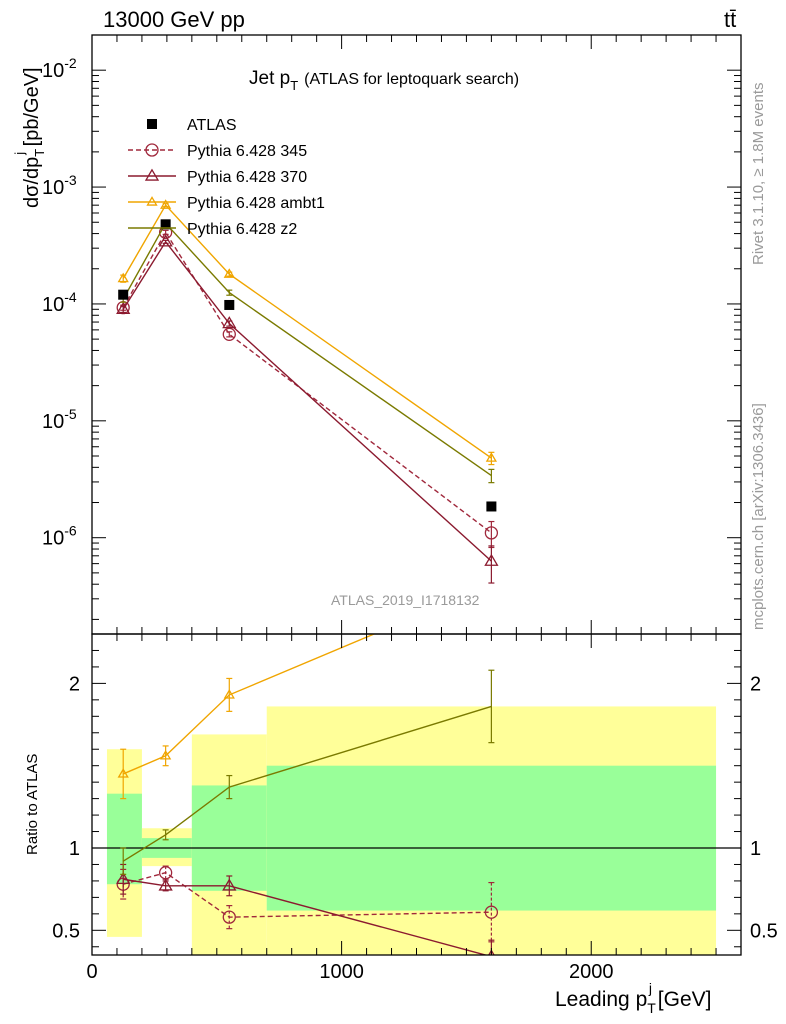 Image resolution: width=786 pixels, height=1024 pixels. I want to click on legend-entry: Pythia 6.428 z2, so click(212, 229).